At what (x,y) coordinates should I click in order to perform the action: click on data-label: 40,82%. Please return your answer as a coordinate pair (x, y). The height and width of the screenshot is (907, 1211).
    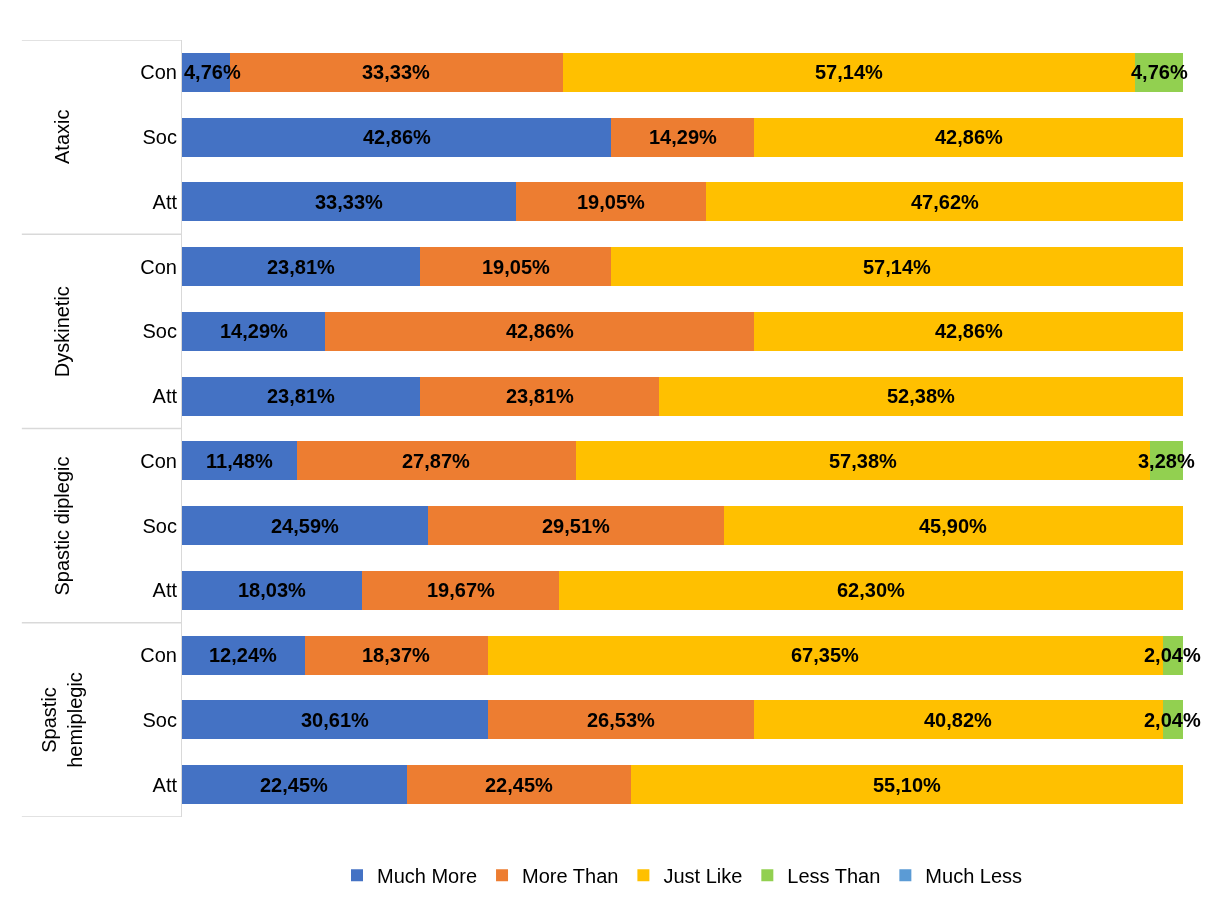
    Looking at the image, I should click on (958, 720).